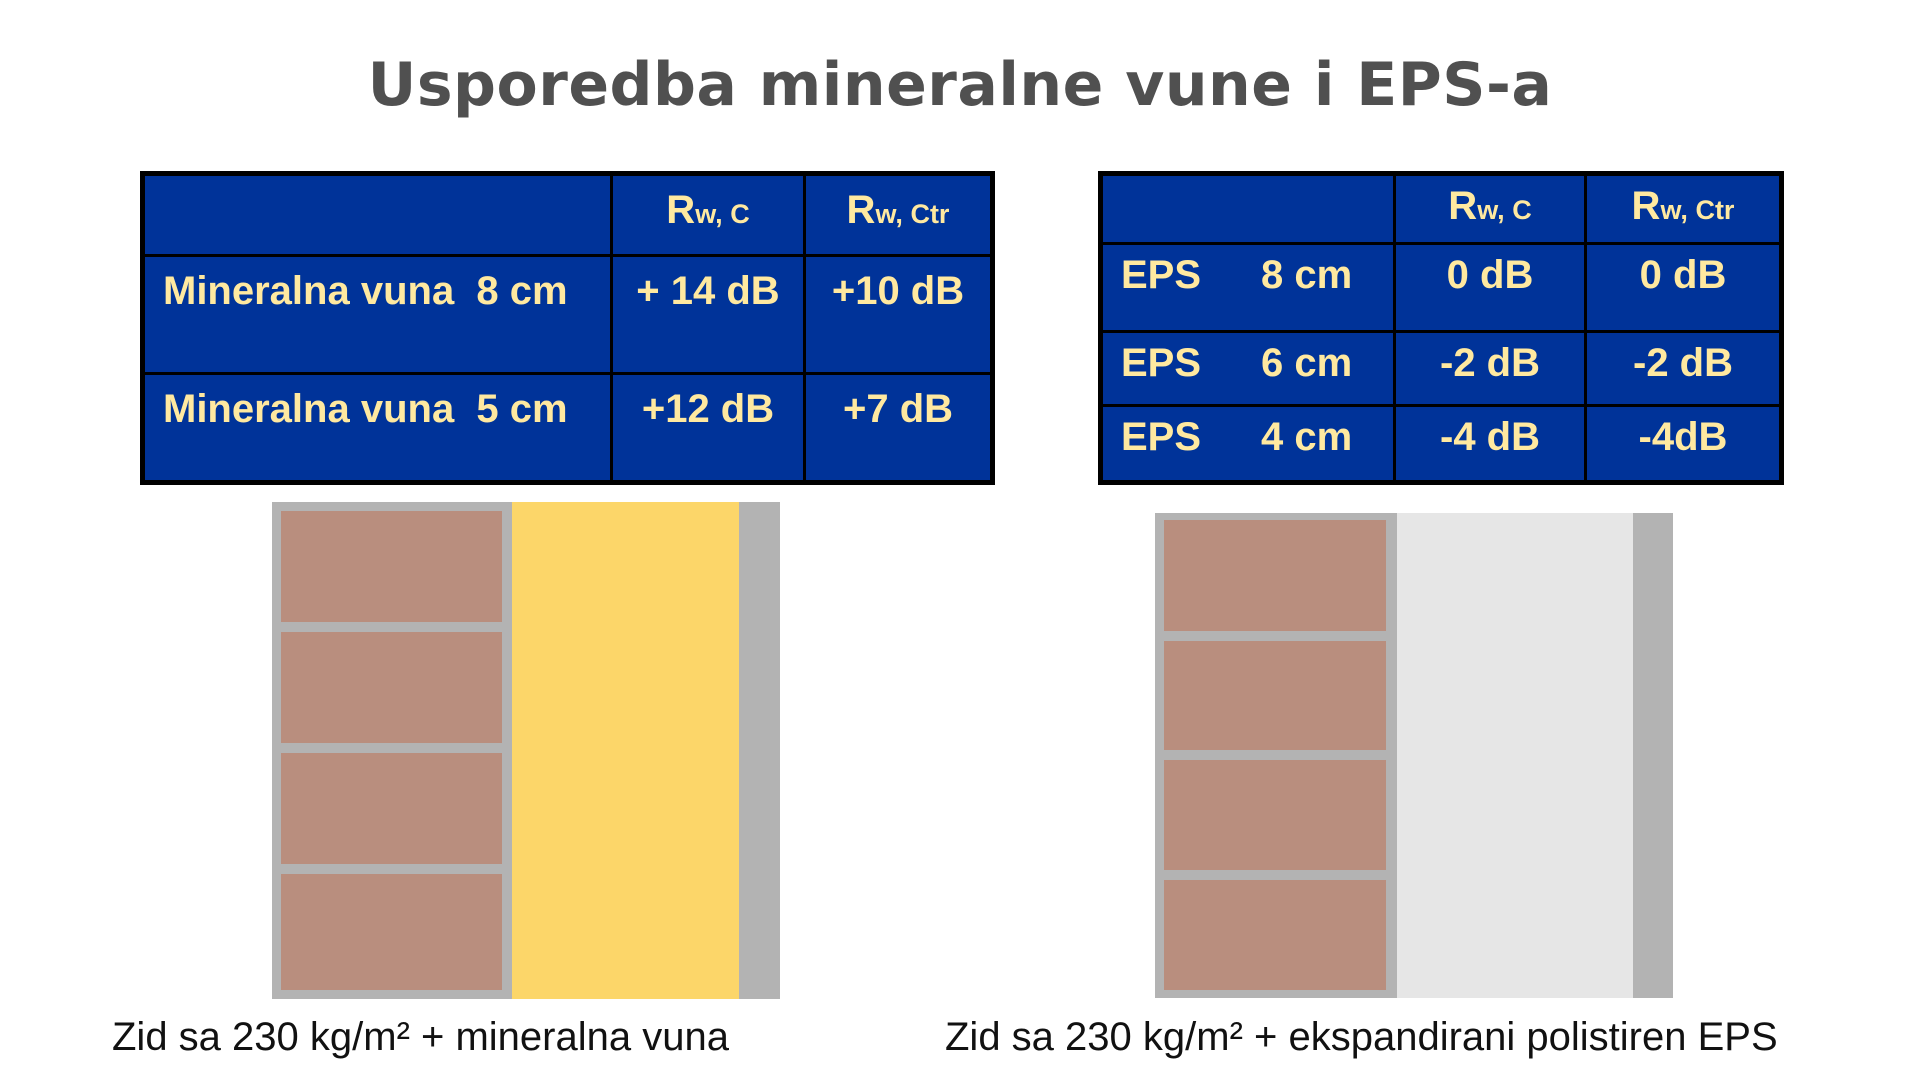  Describe the element at coordinates (708, 314) in the screenshot. I see `row-rw-c-value: + 14 dB` at that location.